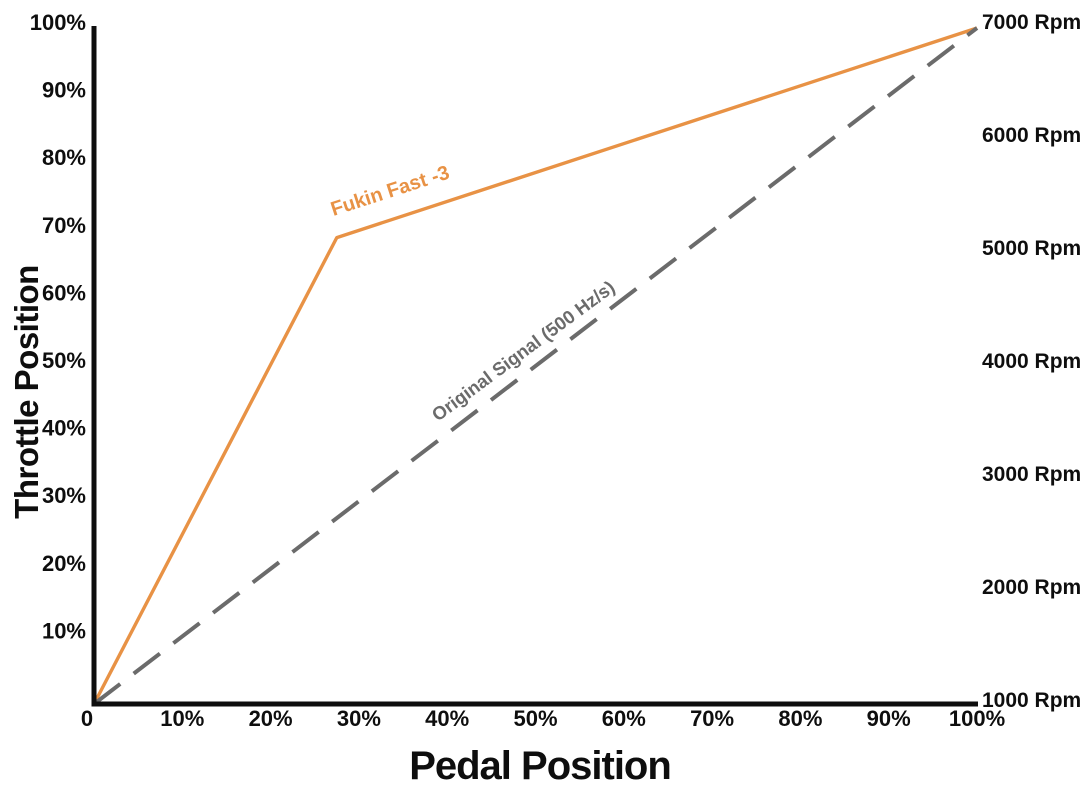 The height and width of the screenshot is (800, 1080). What do you see at coordinates (523, 350) in the screenshot?
I see `series-label-original-signal: Original Signal (500 Hz/s)` at bounding box center [523, 350].